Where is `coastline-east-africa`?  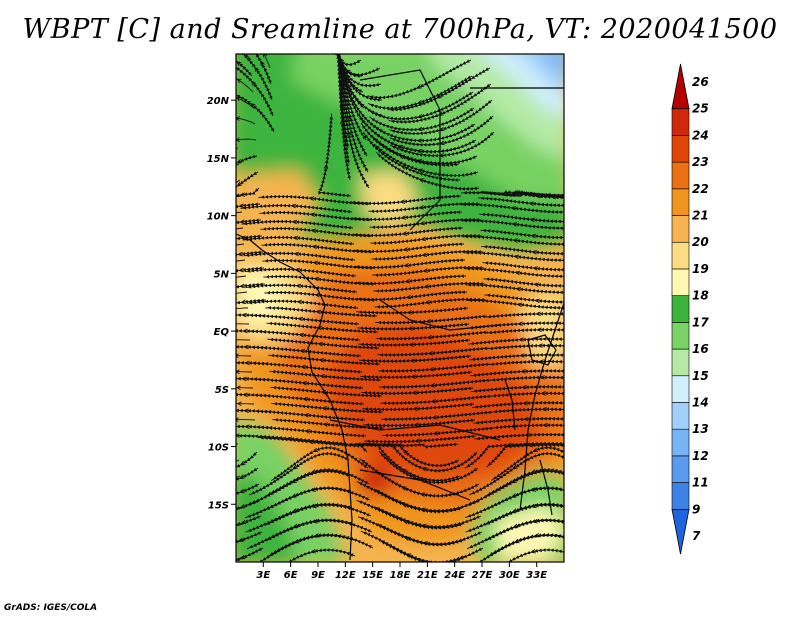
coastline-east-africa is located at coordinates (541, 406).